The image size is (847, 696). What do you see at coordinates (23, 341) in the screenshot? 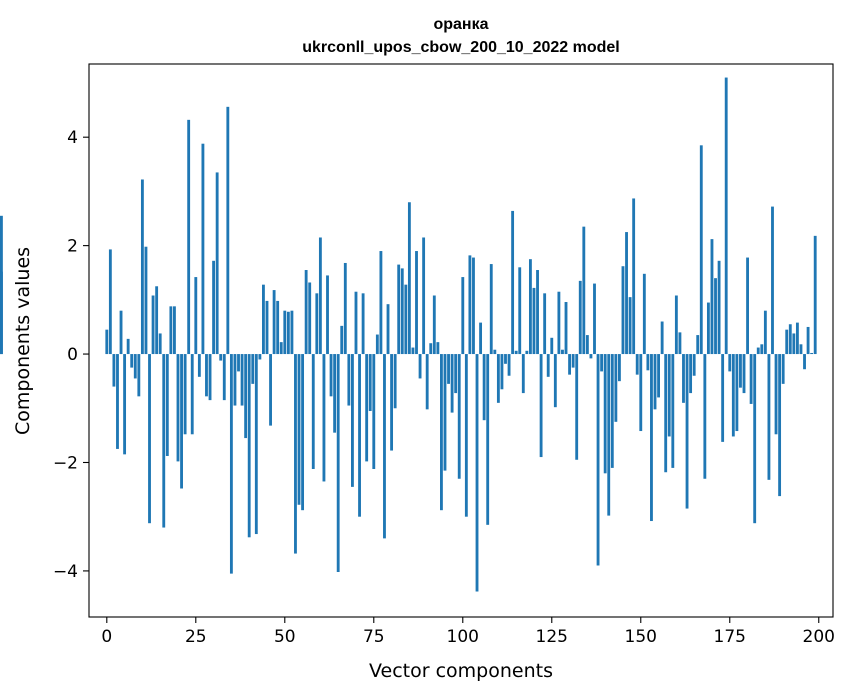
I see `y-axis-label: Components values` at bounding box center [23, 341].